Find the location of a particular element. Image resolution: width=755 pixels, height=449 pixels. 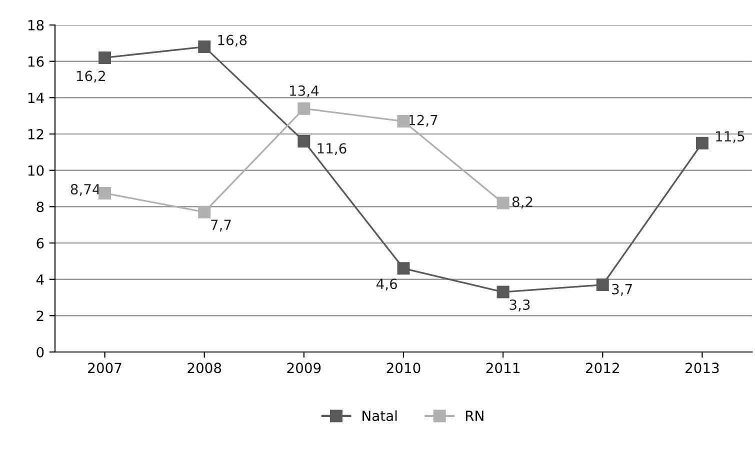

data-label: 3,7 is located at coordinates (622, 290).